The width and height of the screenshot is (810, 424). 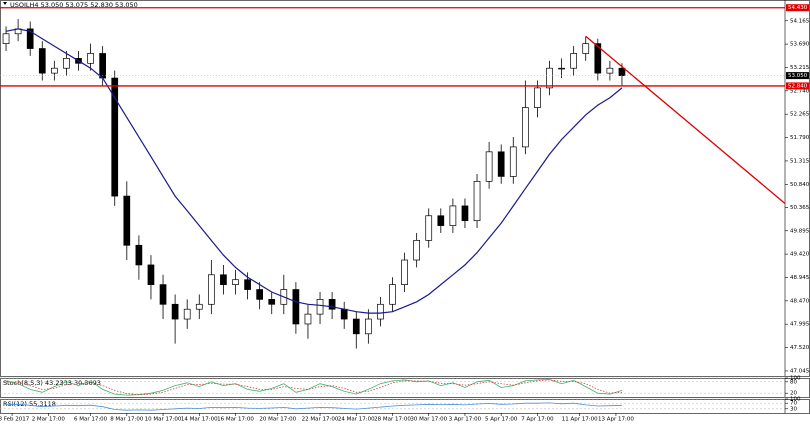 I want to click on x-tick-label: 3 Apr 17:00, so click(x=465, y=420).